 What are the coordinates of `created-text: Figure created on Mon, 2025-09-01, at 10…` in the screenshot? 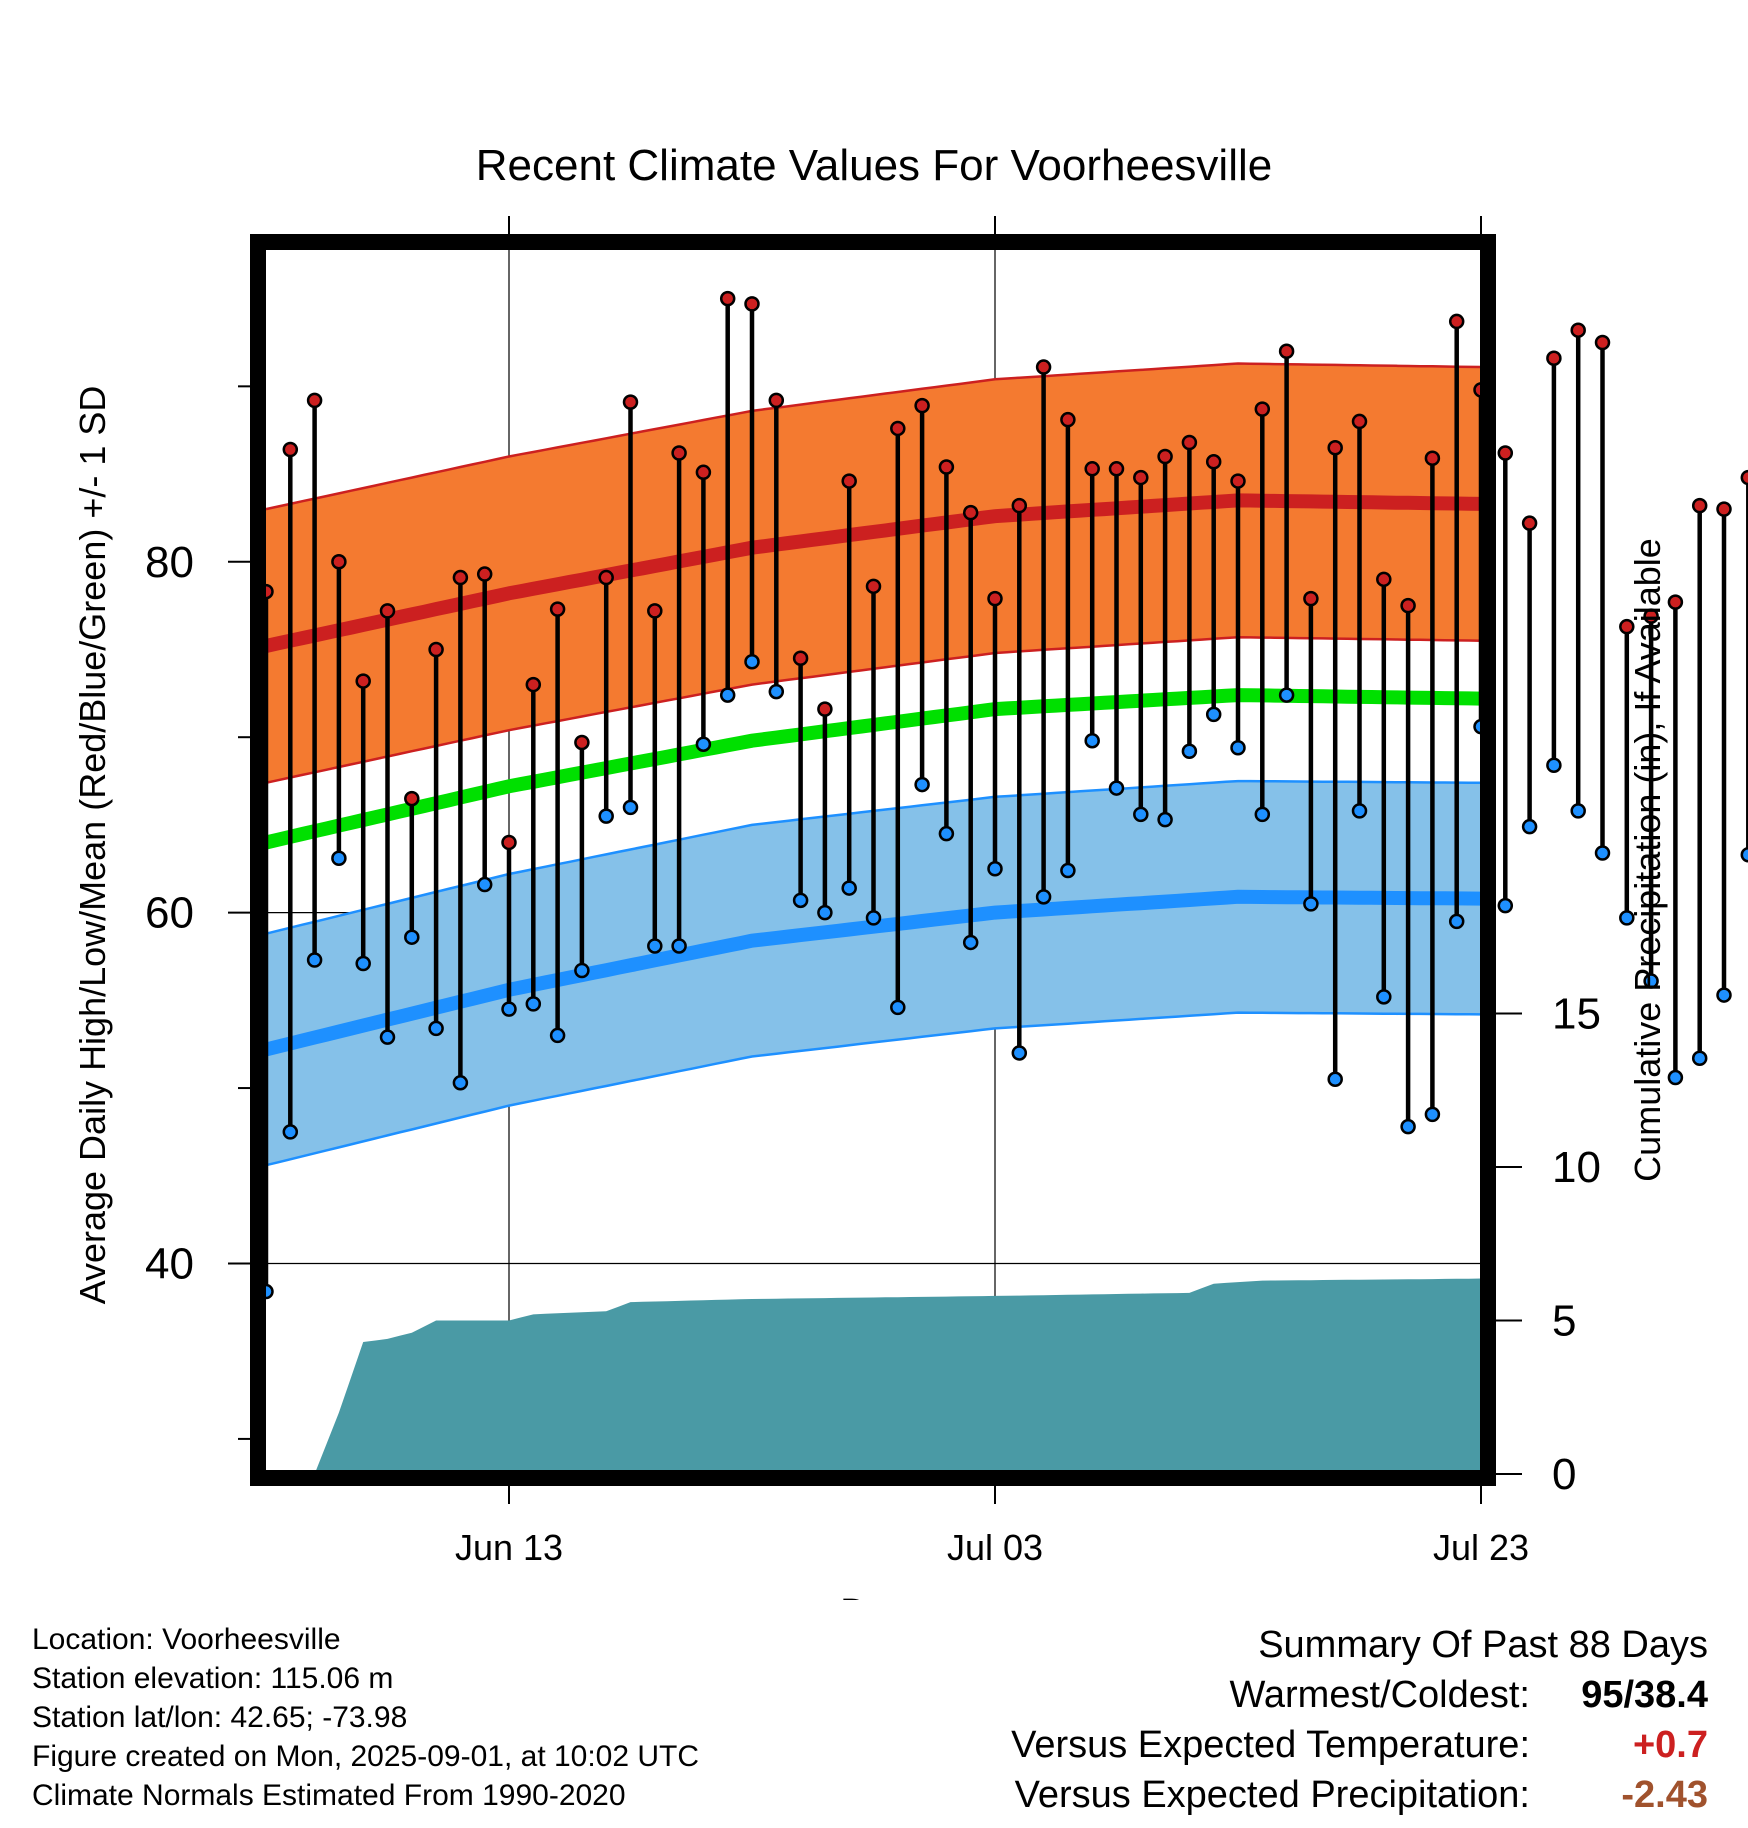 It's located at (366, 1756).